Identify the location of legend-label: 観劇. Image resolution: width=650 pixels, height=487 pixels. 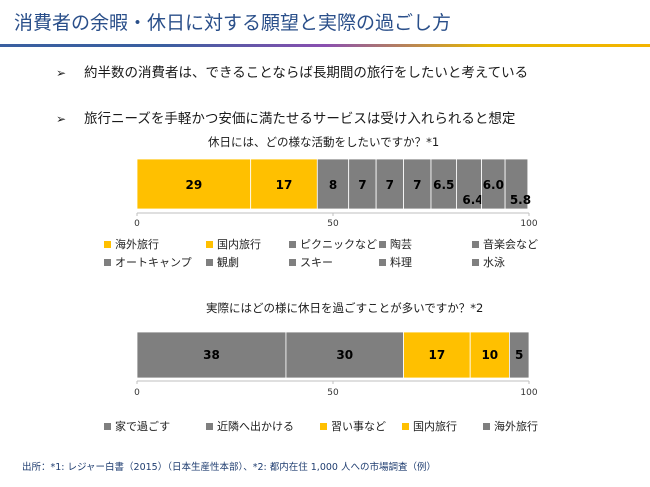
(228, 262).